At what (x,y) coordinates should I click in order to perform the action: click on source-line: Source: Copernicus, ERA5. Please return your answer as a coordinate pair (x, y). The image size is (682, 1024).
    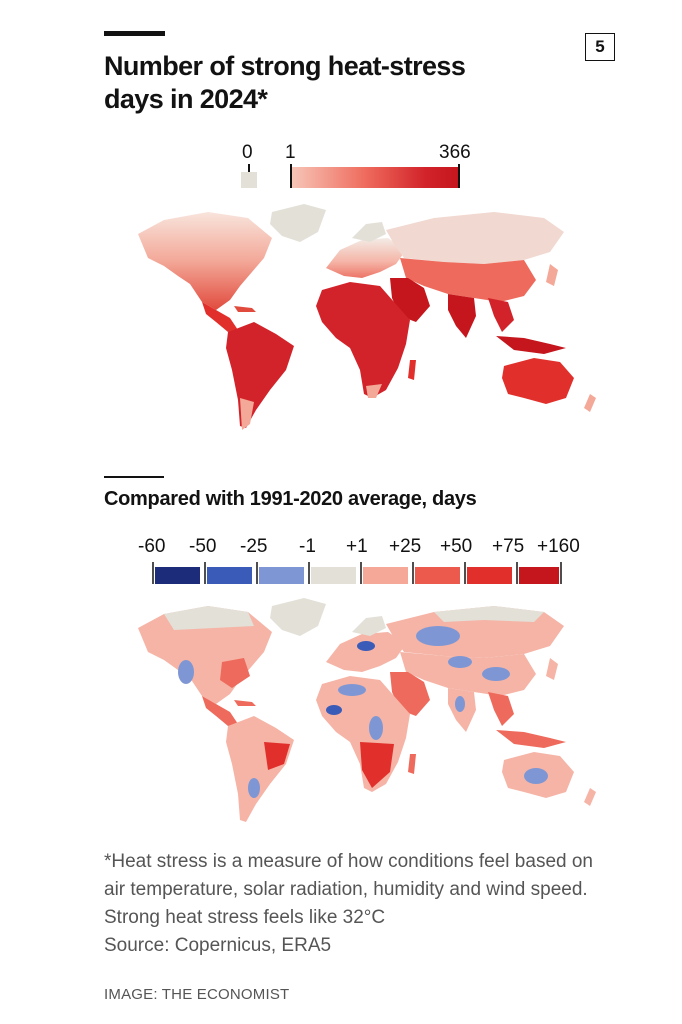
    Looking at the image, I should click on (218, 945).